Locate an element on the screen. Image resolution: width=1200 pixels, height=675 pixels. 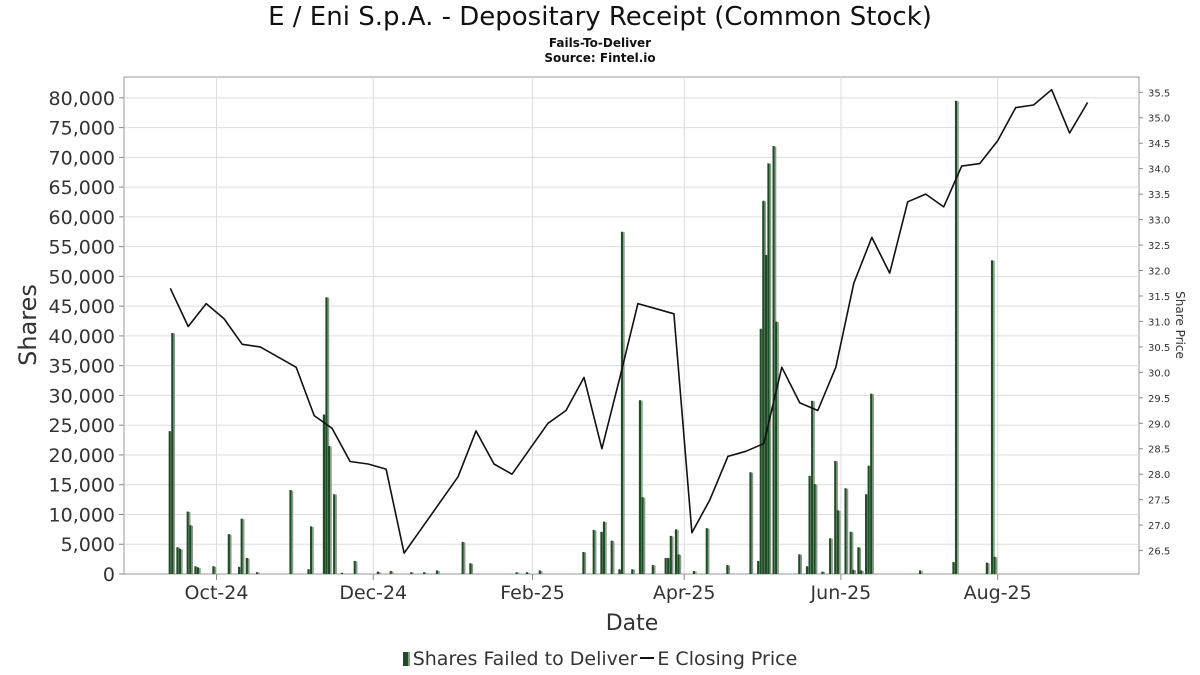
y2-tick-label: 28.5 is located at coordinates (1159, 450).